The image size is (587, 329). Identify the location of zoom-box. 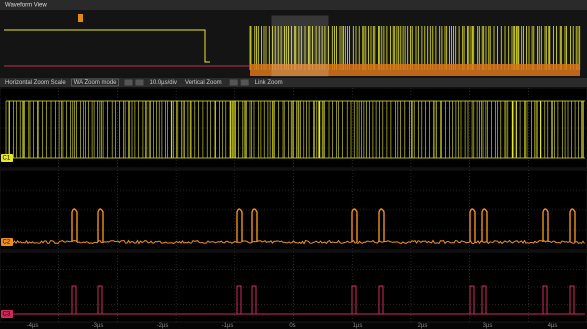
(300, 46).